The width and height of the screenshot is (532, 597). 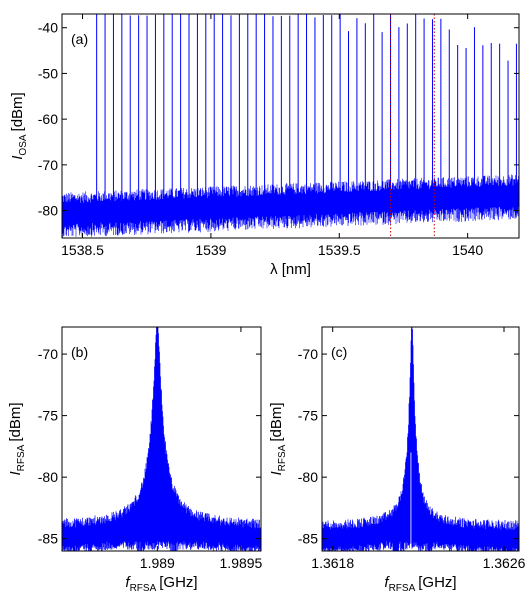 I want to click on y-tick-label: -40, so click(x=48, y=28).